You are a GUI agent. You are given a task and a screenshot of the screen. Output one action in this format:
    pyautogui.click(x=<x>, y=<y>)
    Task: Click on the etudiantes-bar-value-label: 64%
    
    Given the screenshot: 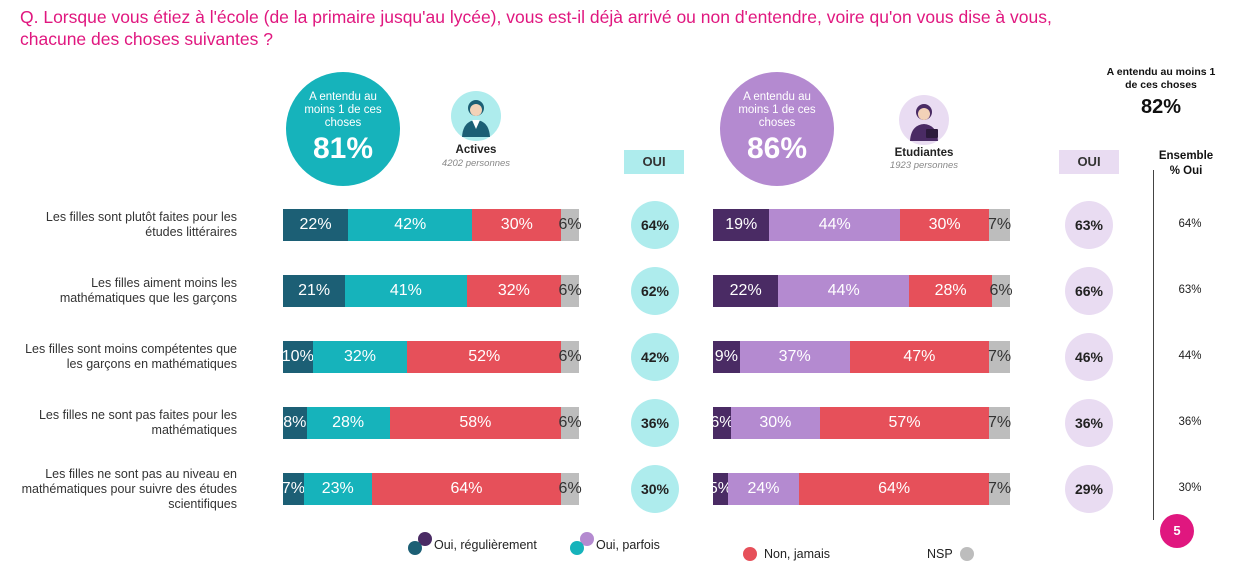 What is the action you would take?
    pyautogui.click(x=894, y=488)
    